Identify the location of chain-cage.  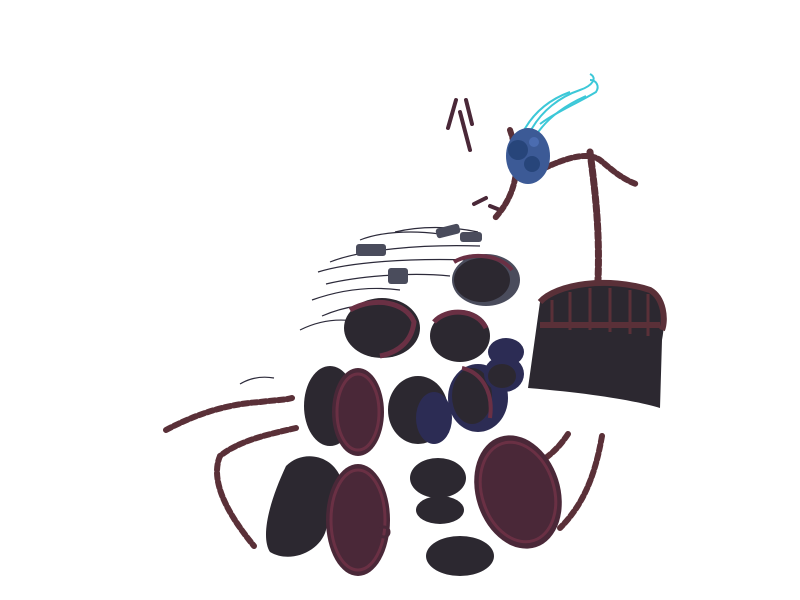
(594, 216).